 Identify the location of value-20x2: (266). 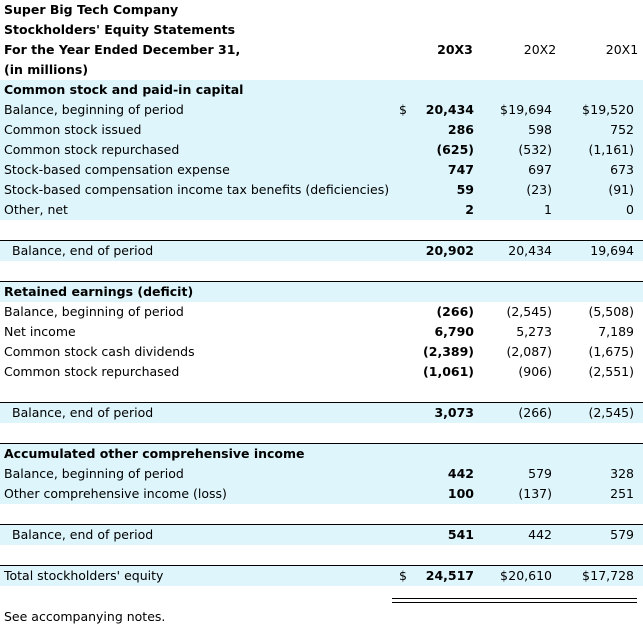
(535, 412).